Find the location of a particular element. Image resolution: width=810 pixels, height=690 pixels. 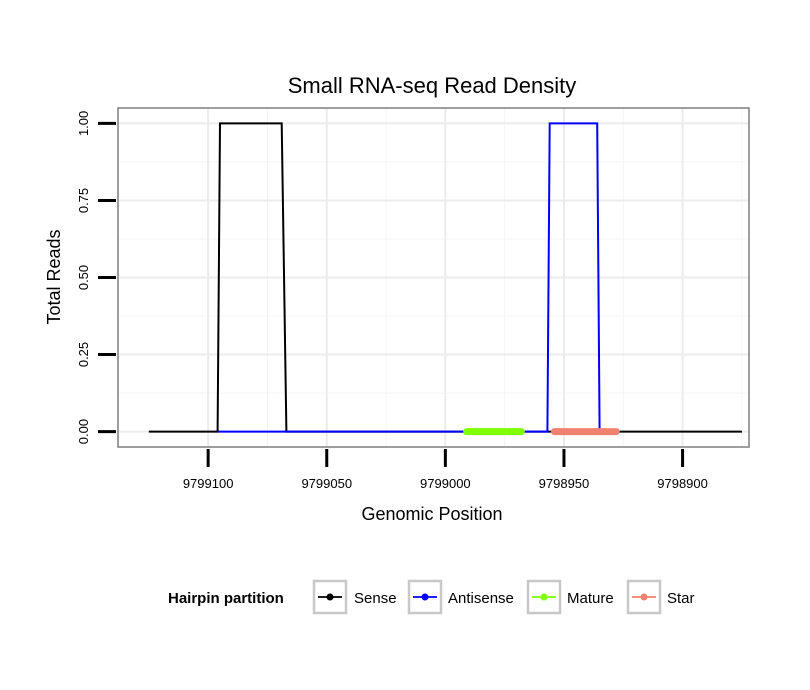

y-axis: 0.00 0.25 0.50 0.75 1.00 is located at coordinates (96, 277).